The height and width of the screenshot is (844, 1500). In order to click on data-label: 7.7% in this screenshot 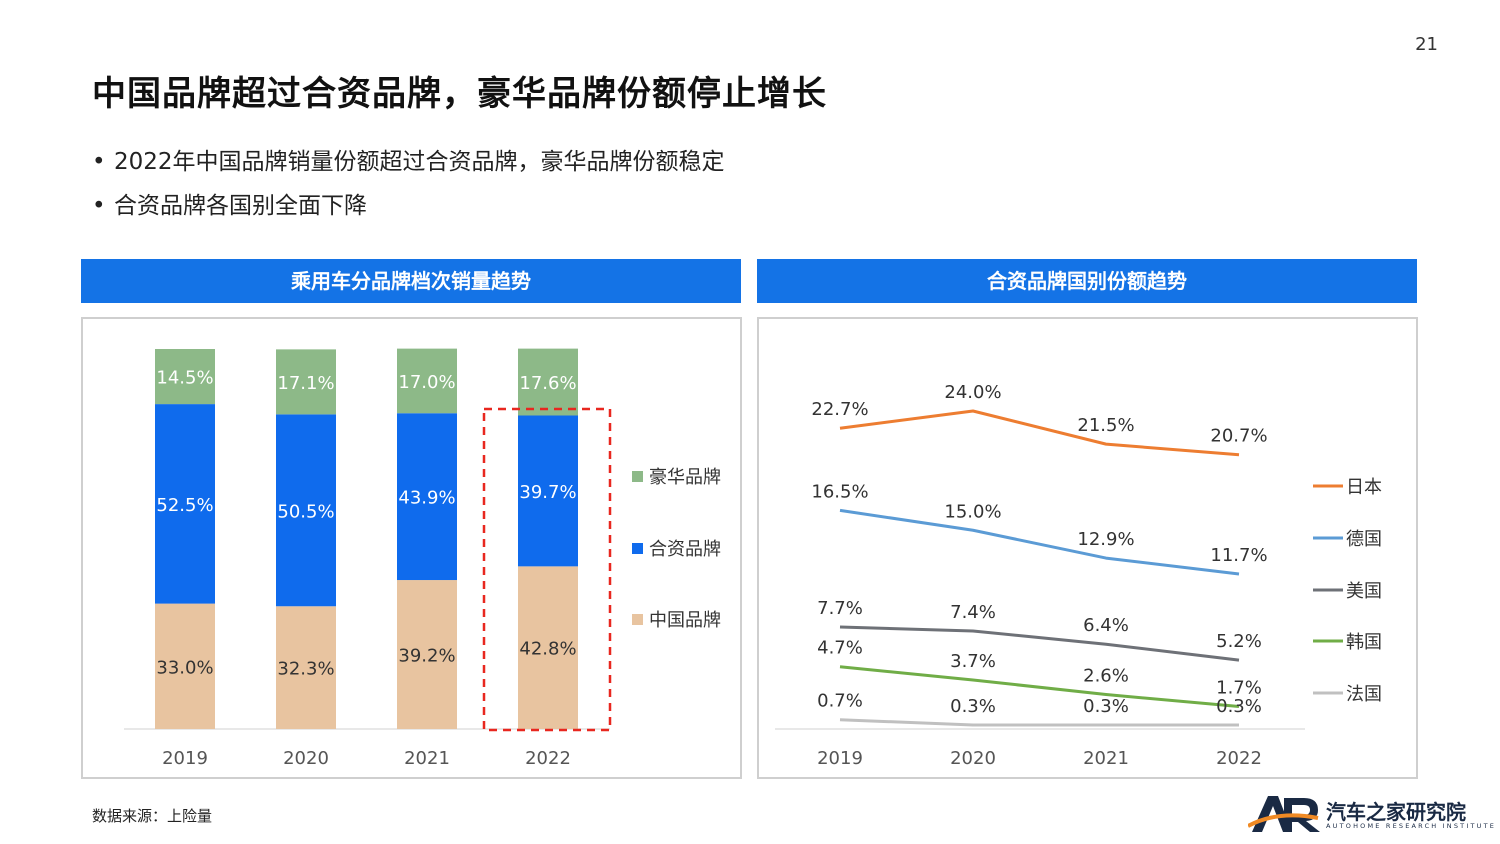, I will do `click(840, 608)`.